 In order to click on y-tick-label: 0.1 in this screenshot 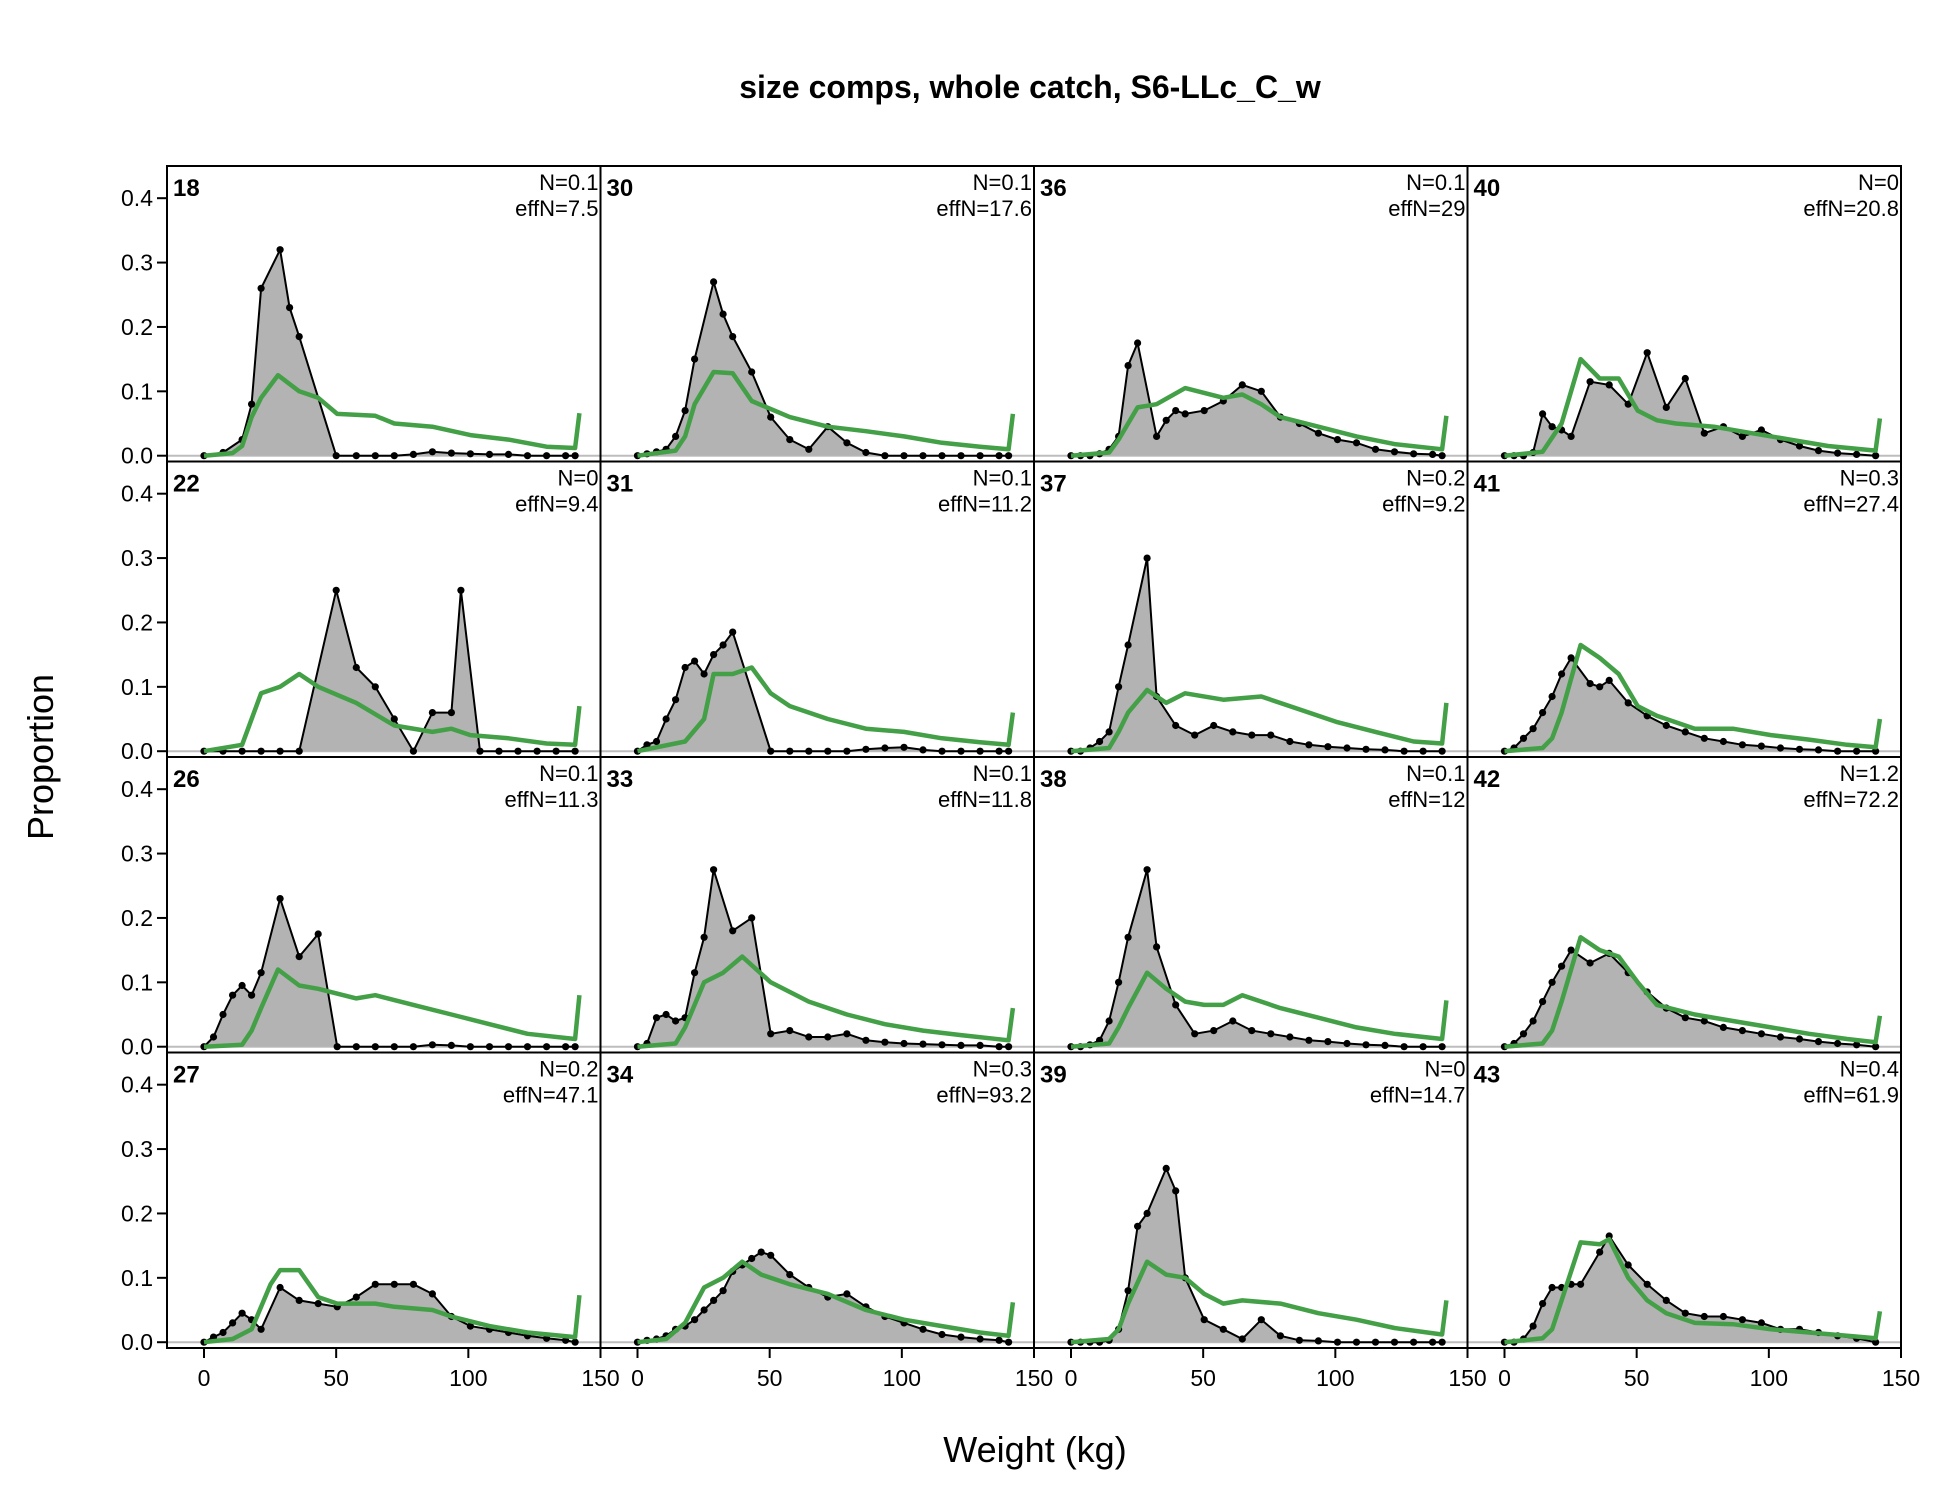, I will do `click(137, 687)`.